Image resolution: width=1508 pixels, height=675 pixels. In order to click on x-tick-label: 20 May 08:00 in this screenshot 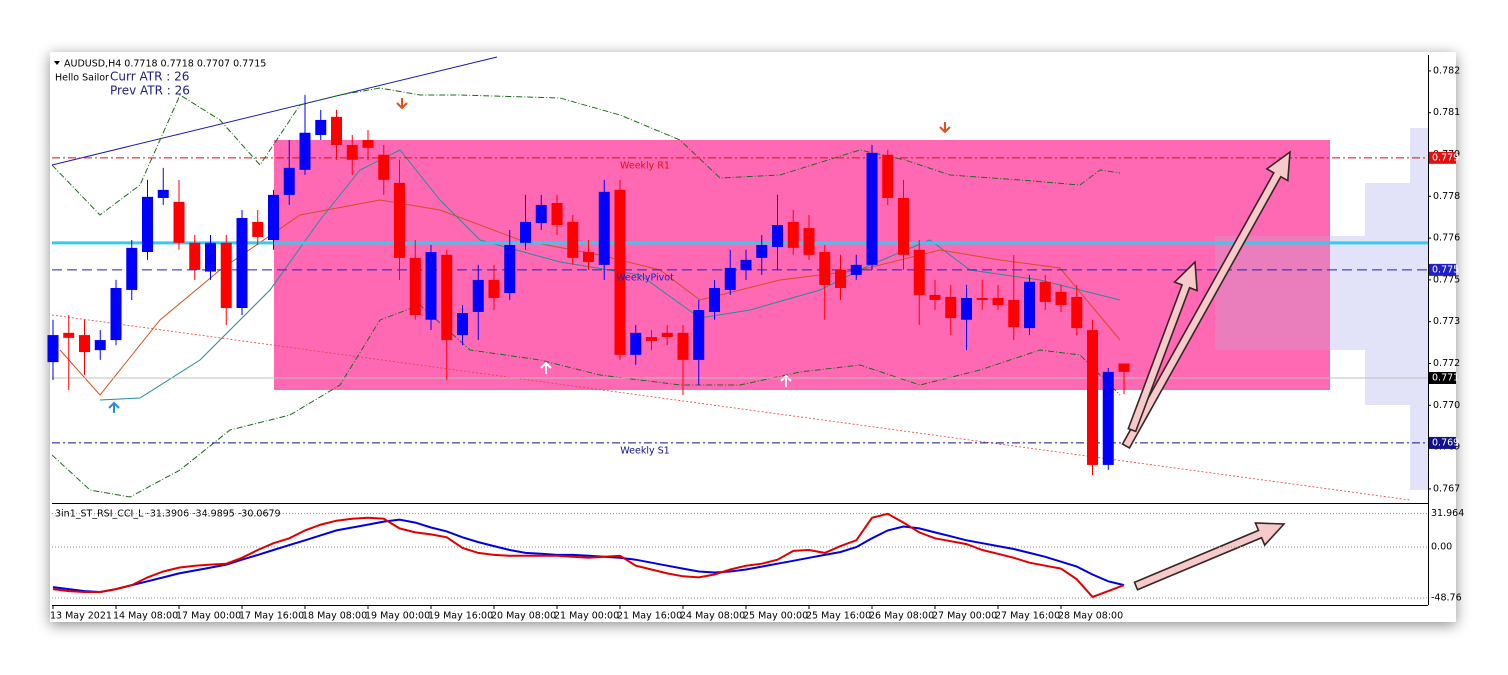, I will do `click(523, 616)`.